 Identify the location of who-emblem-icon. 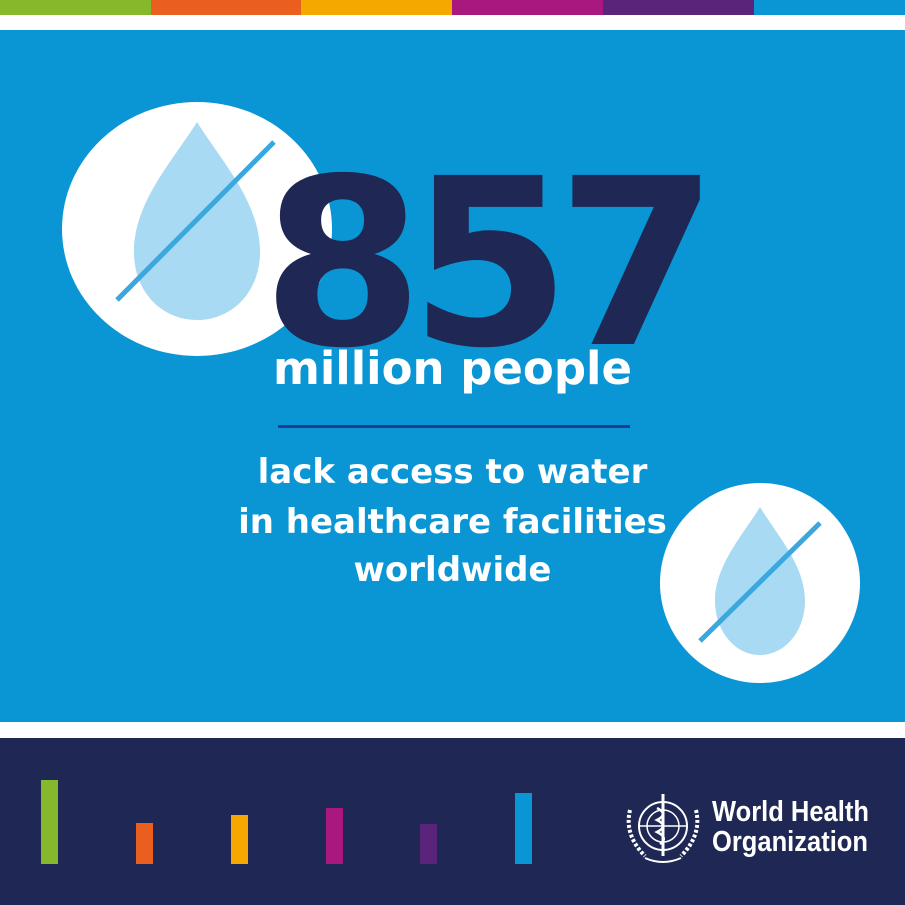
(663, 828).